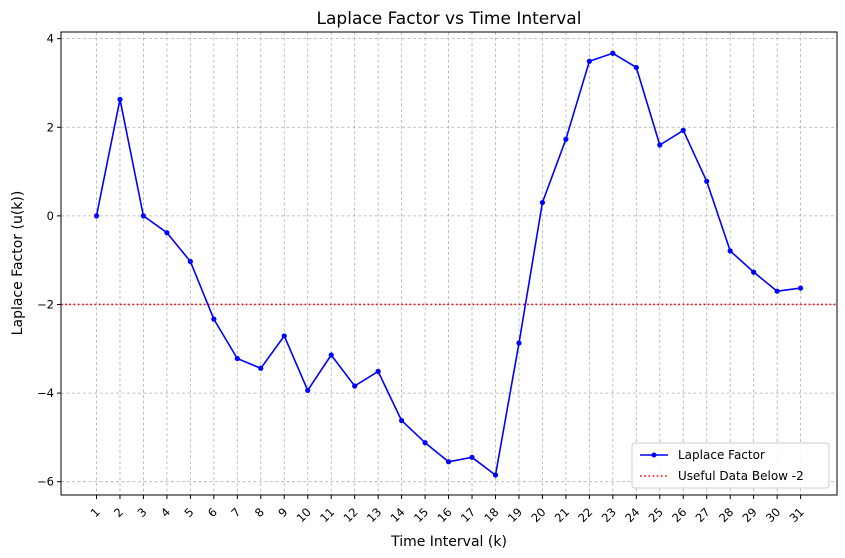  What do you see at coordinates (165, 512) in the screenshot?
I see `x-tick-label: 4` at bounding box center [165, 512].